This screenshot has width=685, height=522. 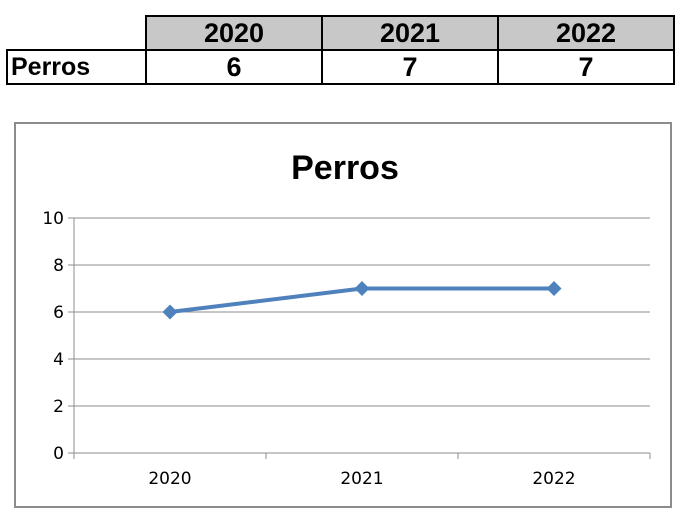 What do you see at coordinates (76, 33) in the screenshot?
I see `table-corner-cell` at bounding box center [76, 33].